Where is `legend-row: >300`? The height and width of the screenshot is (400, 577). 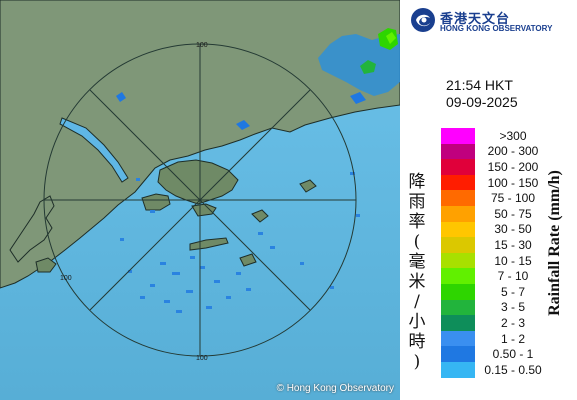 legend-row: >300 is located at coordinates (496, 136).